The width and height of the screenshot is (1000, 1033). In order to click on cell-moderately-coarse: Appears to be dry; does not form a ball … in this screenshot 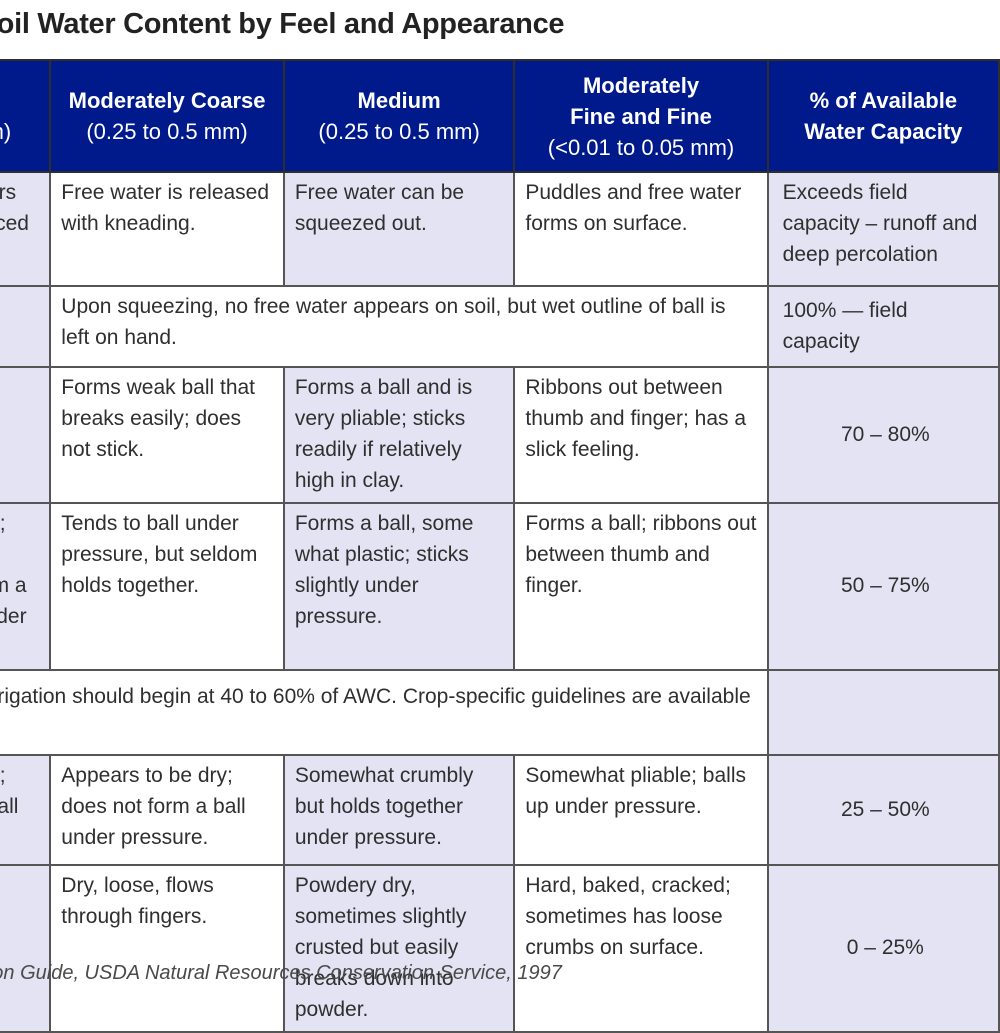, I will do `click(167, 810)`.